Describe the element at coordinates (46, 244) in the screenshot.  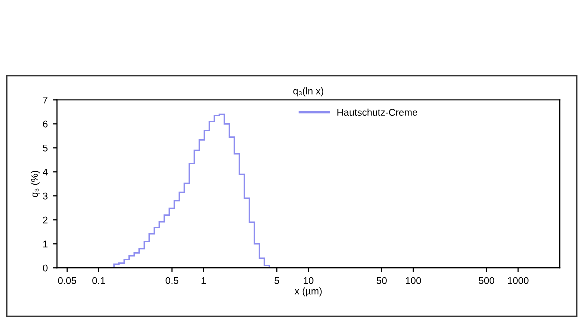
I see `y-tick-label: 1` at that location.